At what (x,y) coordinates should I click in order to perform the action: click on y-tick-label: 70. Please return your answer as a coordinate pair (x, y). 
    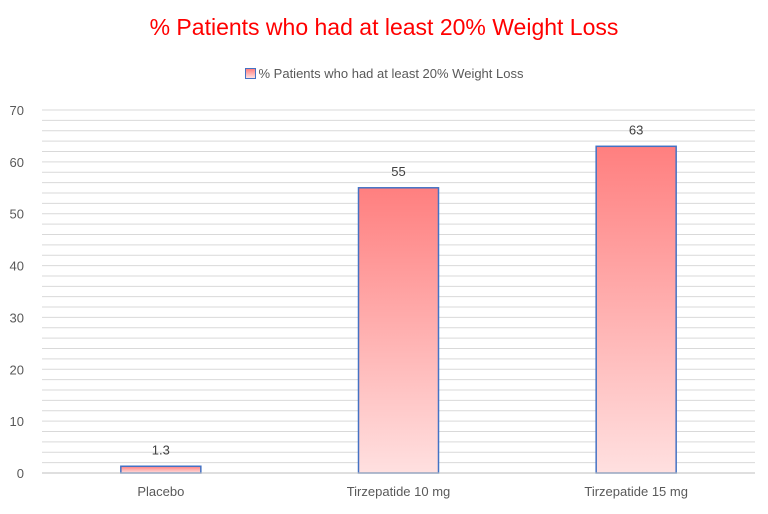
    Looking at the image, I should click on (17, 110).